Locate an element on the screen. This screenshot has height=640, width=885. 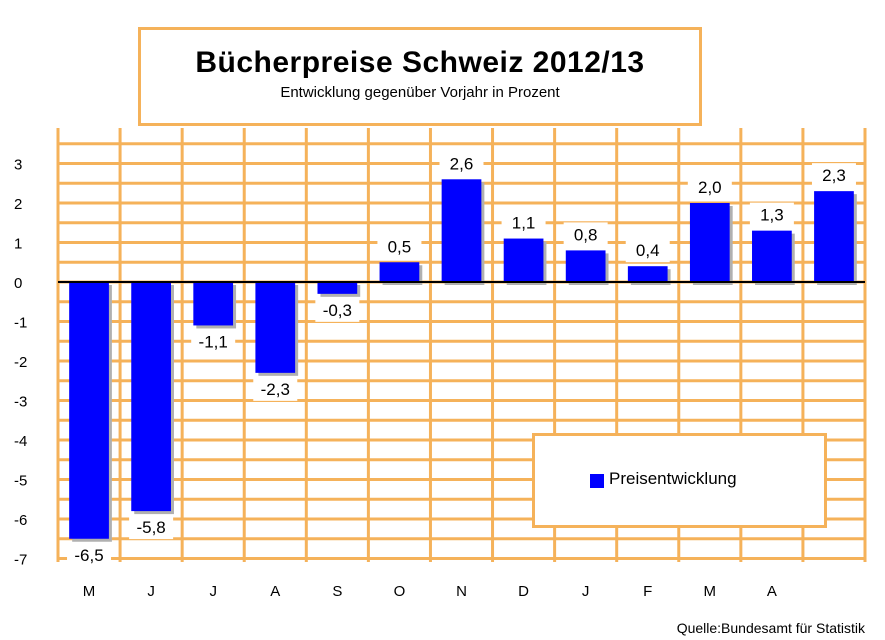
x-tick-label: S is located at coordinates (337, 591).